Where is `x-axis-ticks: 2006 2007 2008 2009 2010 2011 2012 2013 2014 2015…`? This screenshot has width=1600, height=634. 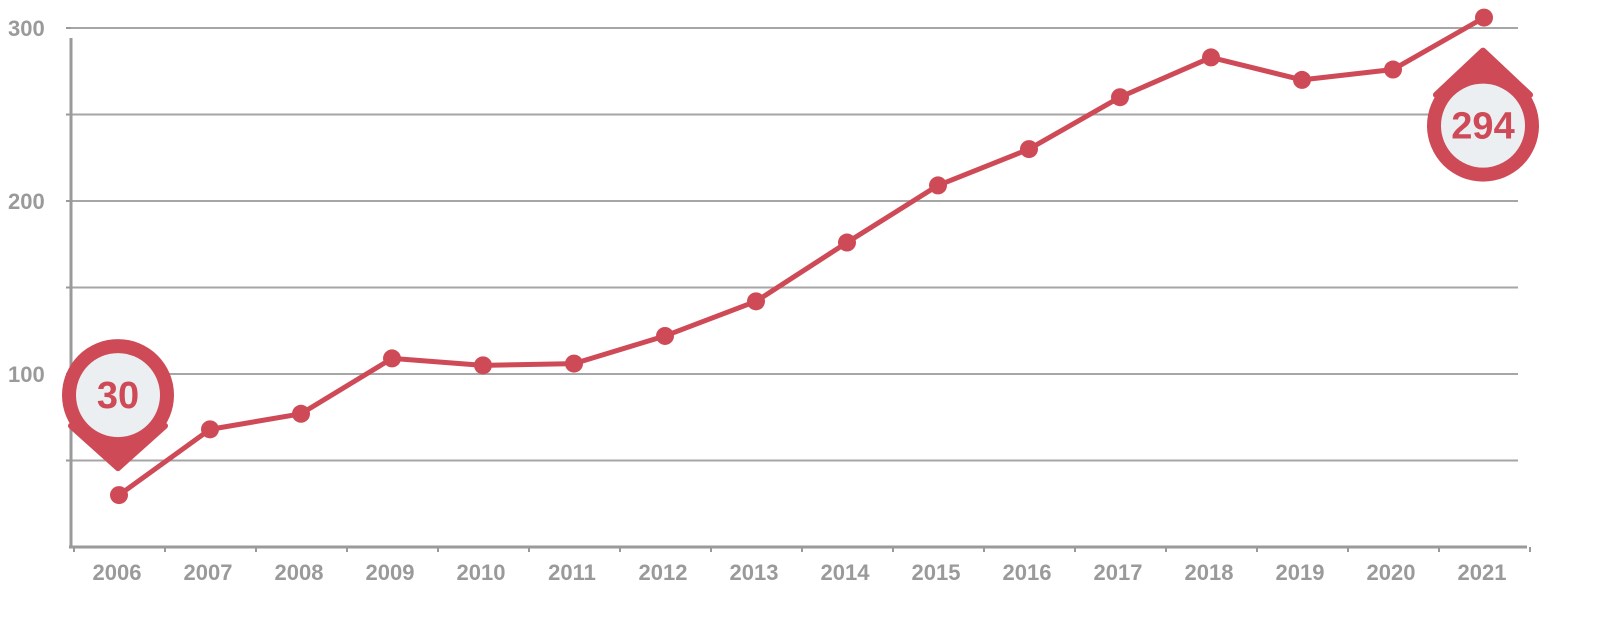
x-axis-ticks: 2006 2007 2008 2009 2010 2011 2012 2013 2014 2015… is located at coordinates (802, 566).